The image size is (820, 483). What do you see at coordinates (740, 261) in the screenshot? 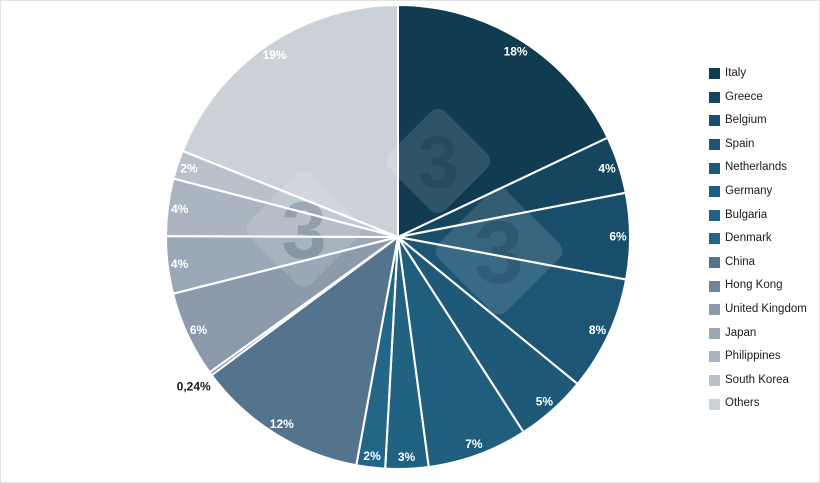
I see `legend-label: China` at bounding box center [740, 261].